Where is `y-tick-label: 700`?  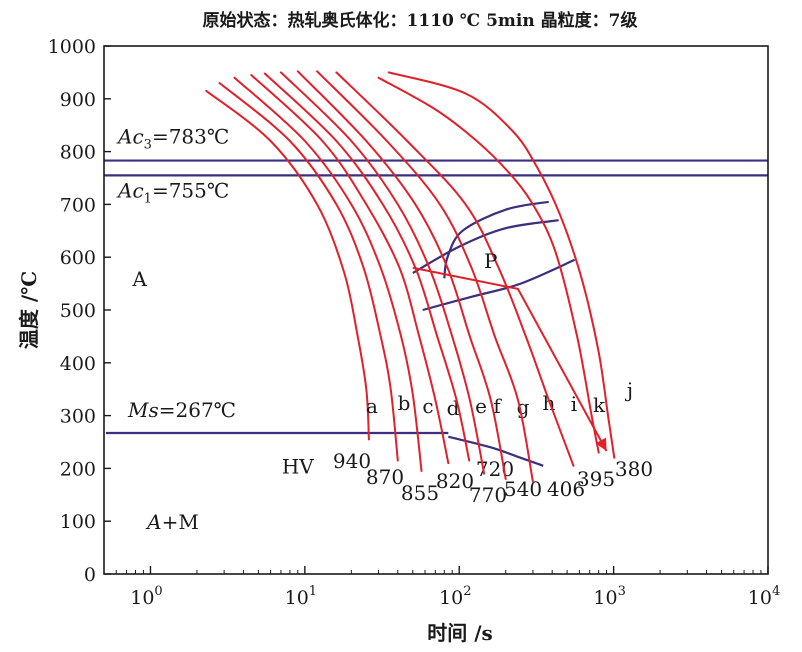
y-tick-label: 700 is located at coordinates (78, 205).